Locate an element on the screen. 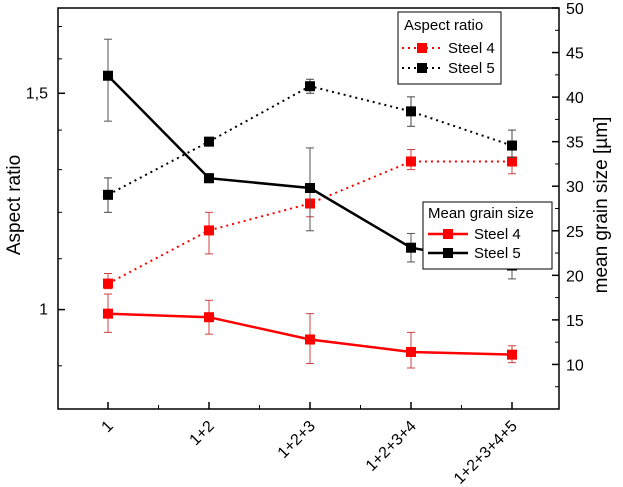  right-axis-tick-label: 20 is located at coordinates (575, 276).